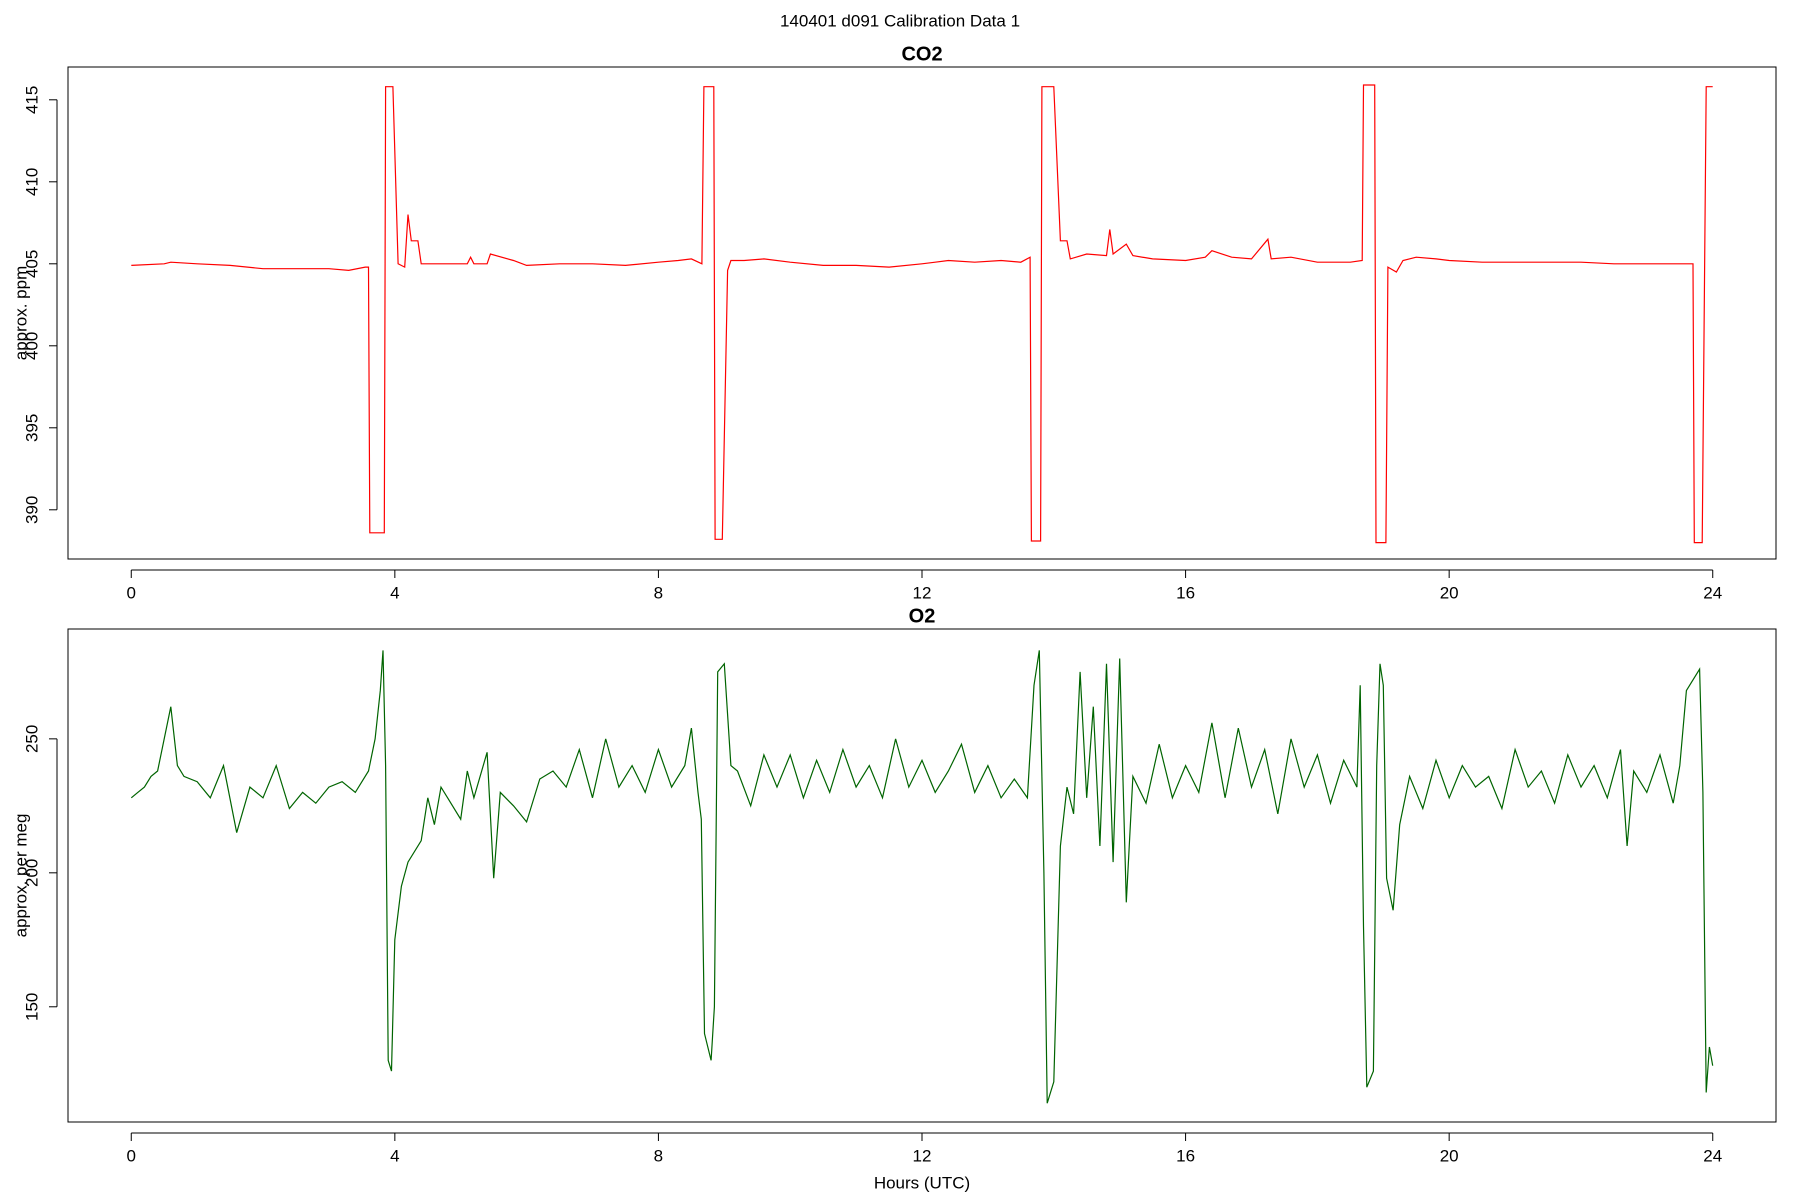  What do you see at coordinates (31, 264) in the screenshot?
I see `y-tick-label: 405` at bounding box center [31, 264].